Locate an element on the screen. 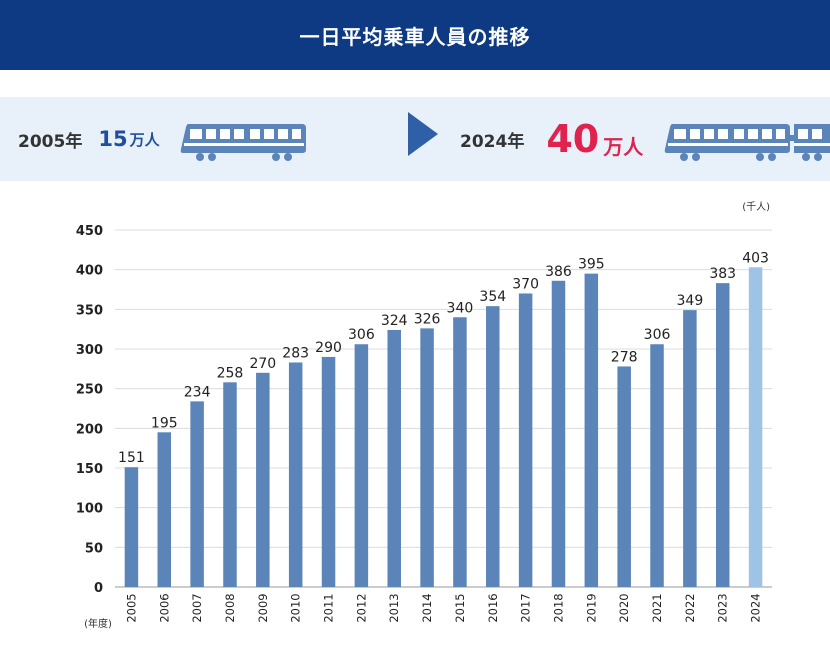 Image resolution: width=830 pixels, height=652 pixels. x-tick-label-2007: 2007 is located at coordinates (197, 607).